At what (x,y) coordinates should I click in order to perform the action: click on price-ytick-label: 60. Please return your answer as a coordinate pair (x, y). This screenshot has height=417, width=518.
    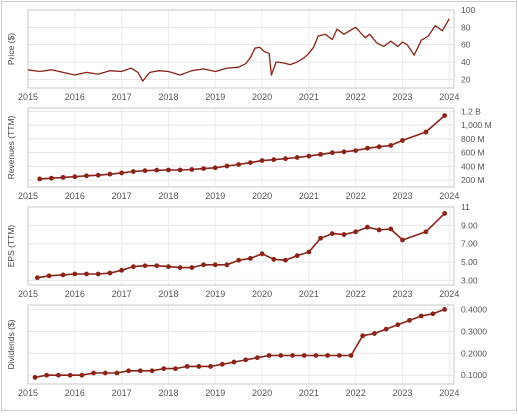
    Looking at the image, I should click on (466, 45).